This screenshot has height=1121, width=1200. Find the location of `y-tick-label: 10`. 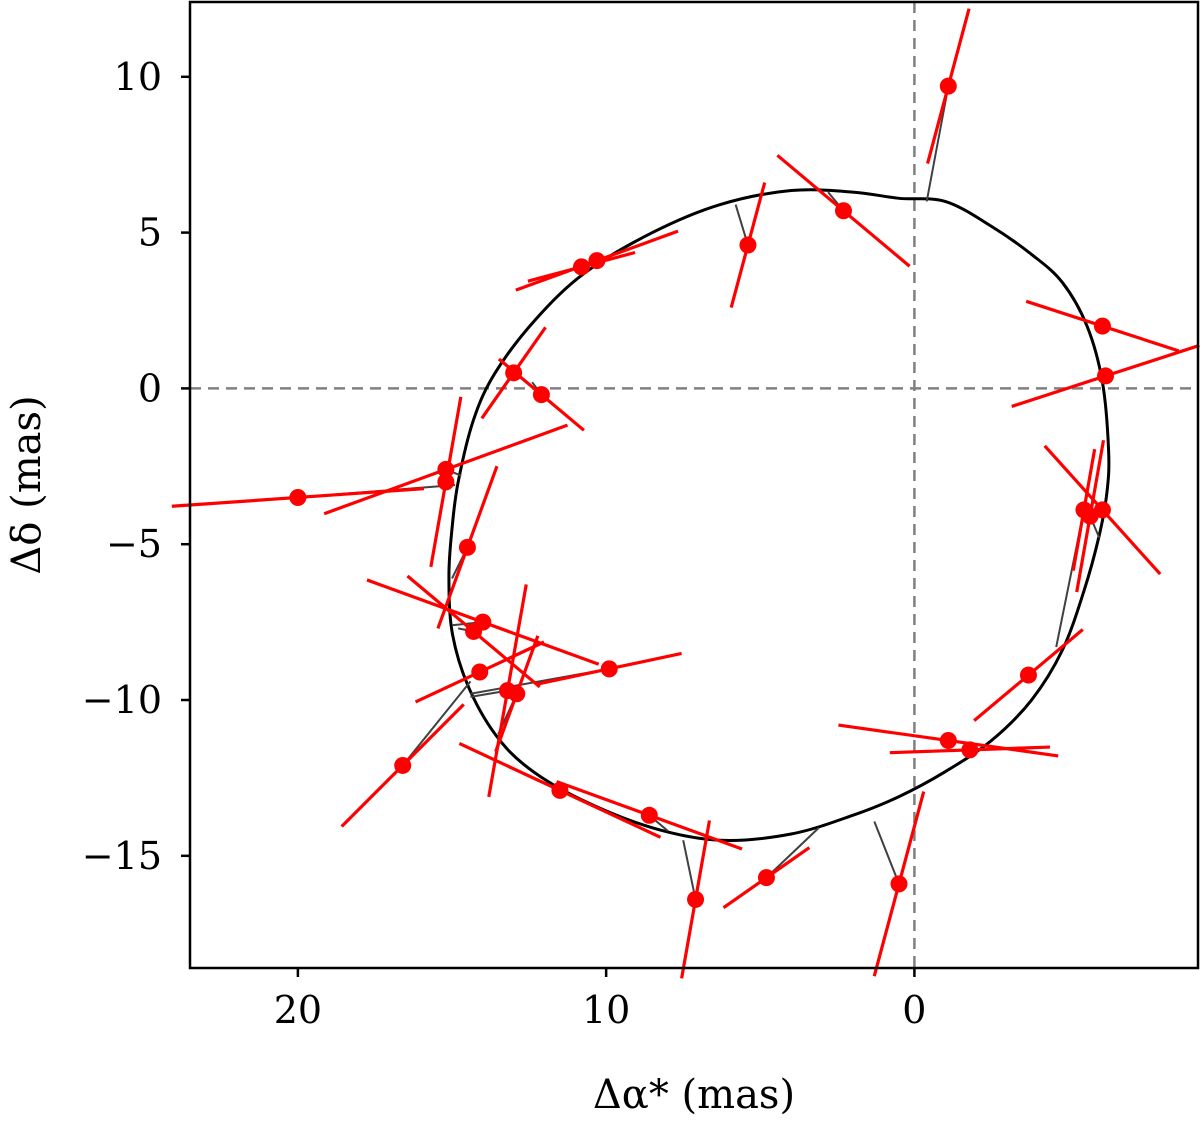

y-tick-label: 10 is located at coordinates (138, 77).